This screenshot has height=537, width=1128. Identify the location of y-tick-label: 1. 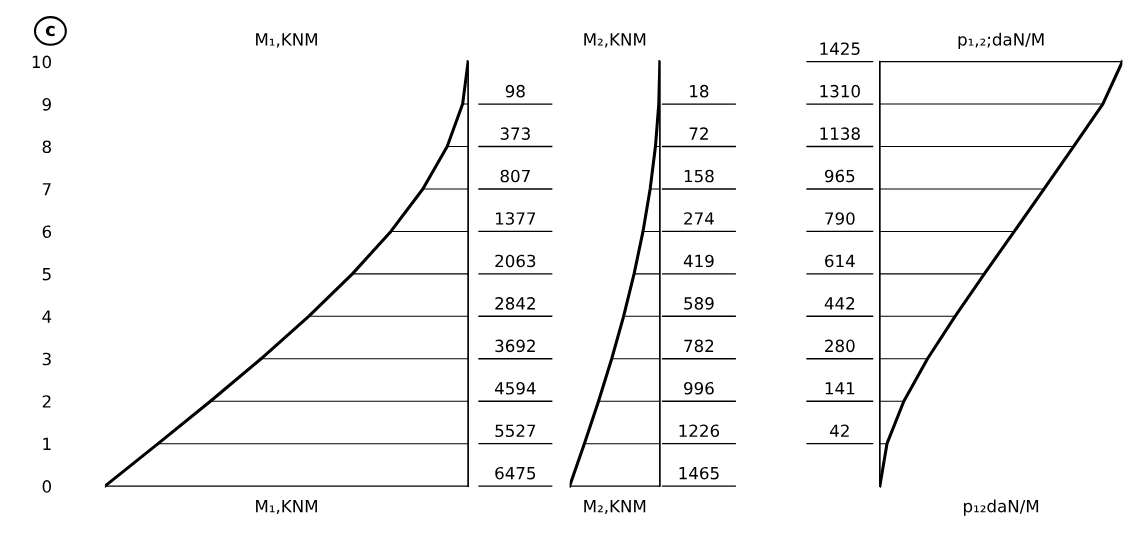
(47, 443).